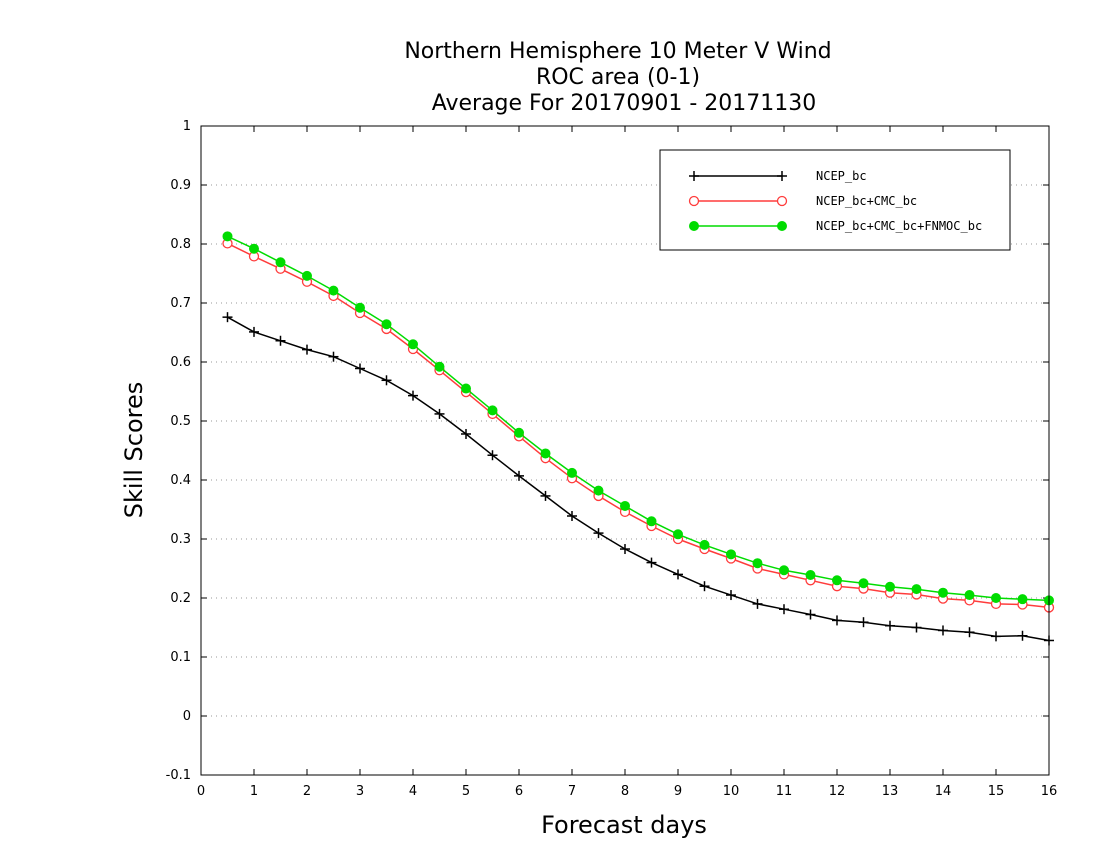 This screenshot has height=850, width=1100. What do you see at coordinates (201, 791) in the screenshot?
I see `x-tick-label: 0` at bounding box center [201, 791].